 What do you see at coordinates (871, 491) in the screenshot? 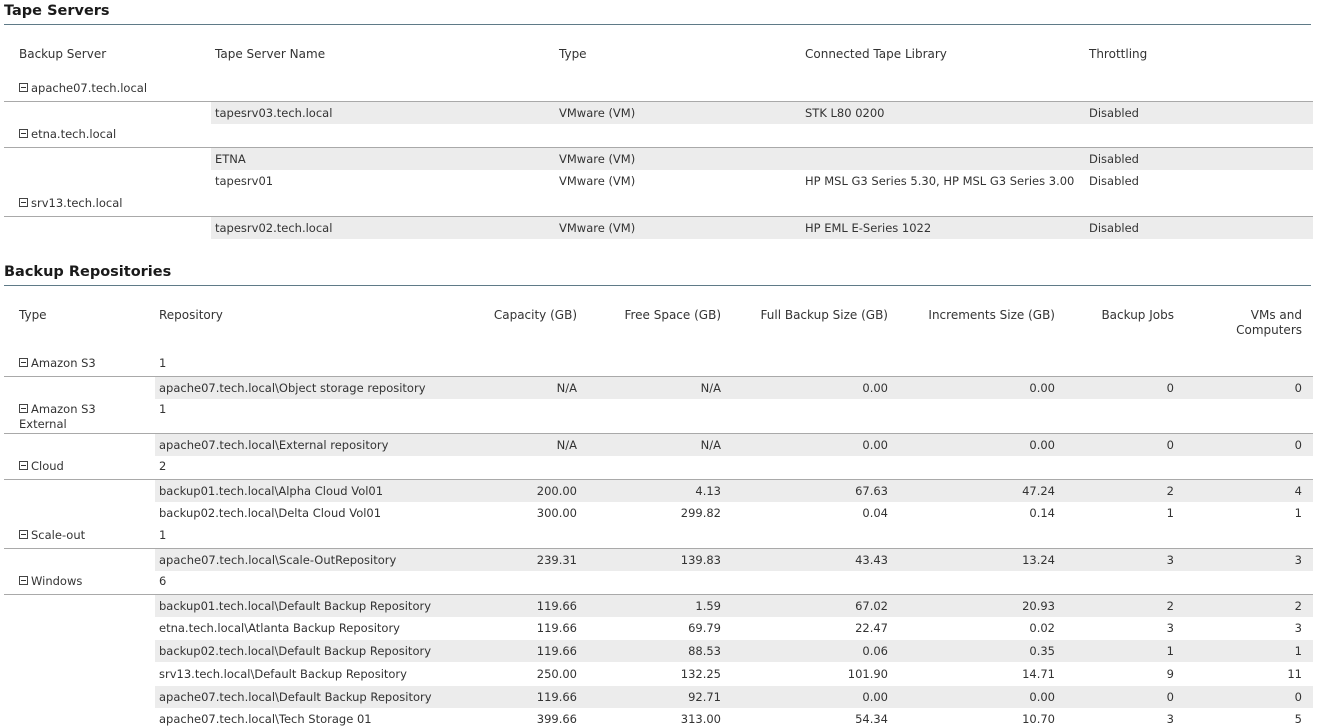
I see `repo-full: 67.63` at bounding box center [871, 491].